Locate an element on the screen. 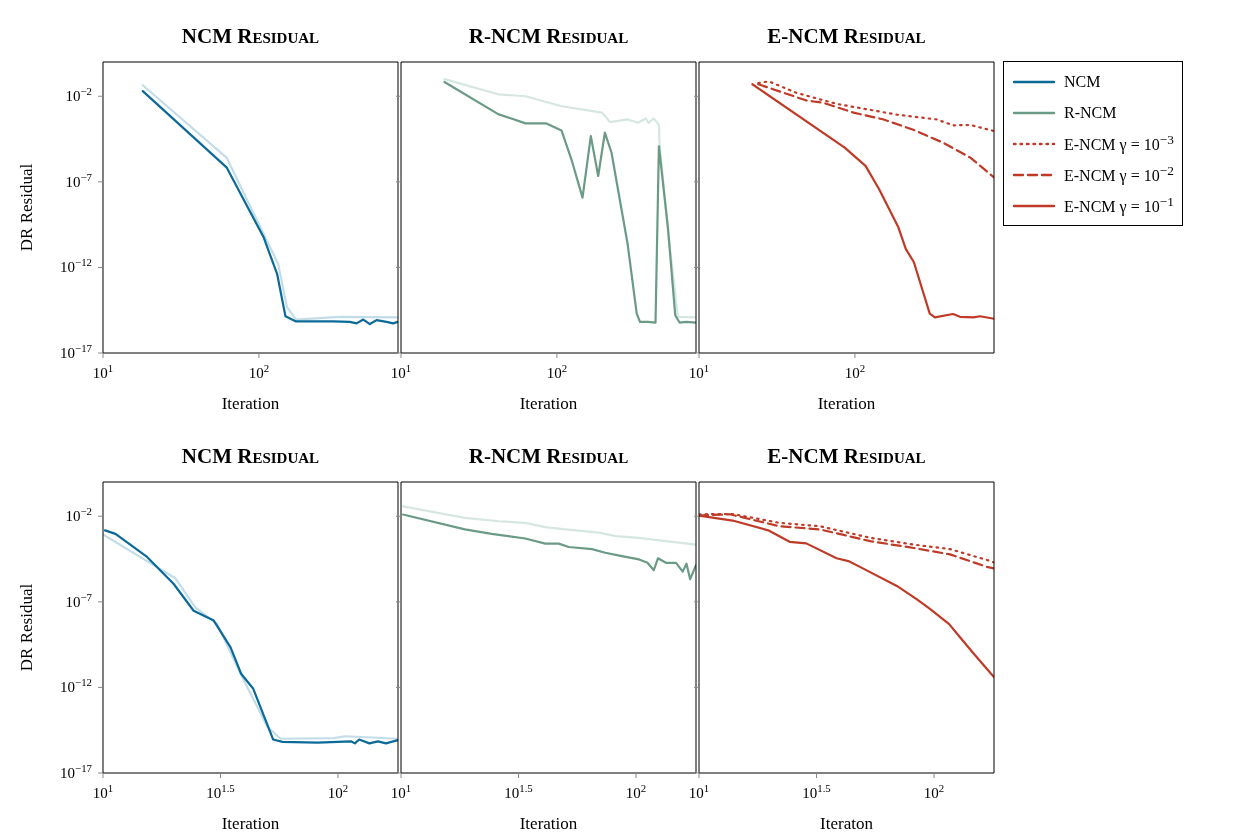 The height and width of the screenshot is (837, 1236). legend-label: NCM is located at coordinates (1082, 81).